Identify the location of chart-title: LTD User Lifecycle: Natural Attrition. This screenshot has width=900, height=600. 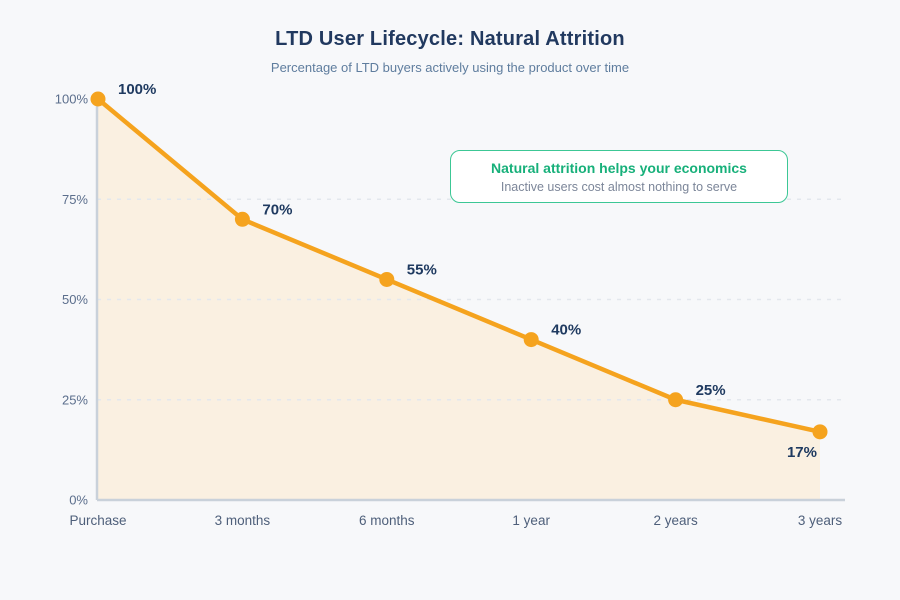
(450, 39).